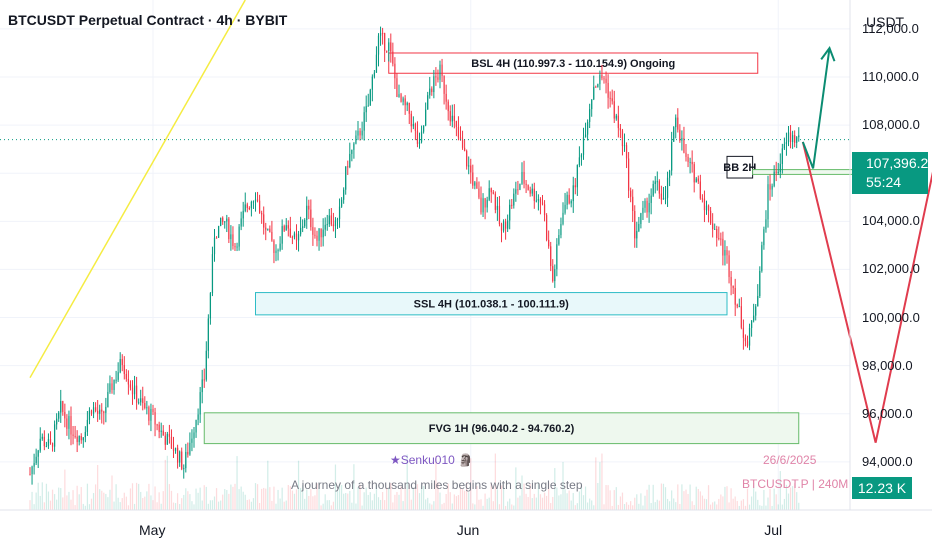 This screenshot has height=550, width=932. What do you see at coordinates (795, 484) in the screenshot?
I see `symbol-watermark: BTCUSDT.P | 240M` at bounding box center [795, 484].